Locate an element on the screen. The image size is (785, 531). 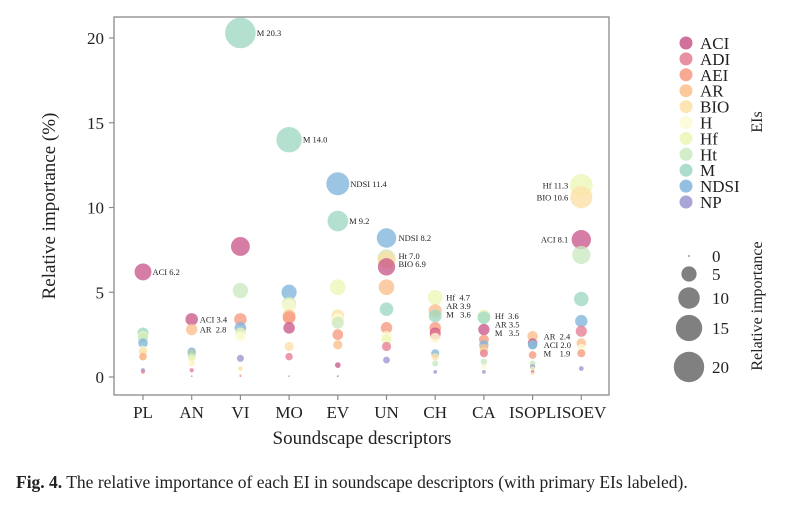
x-tick-label: PL is located at coordinates (143, 412).